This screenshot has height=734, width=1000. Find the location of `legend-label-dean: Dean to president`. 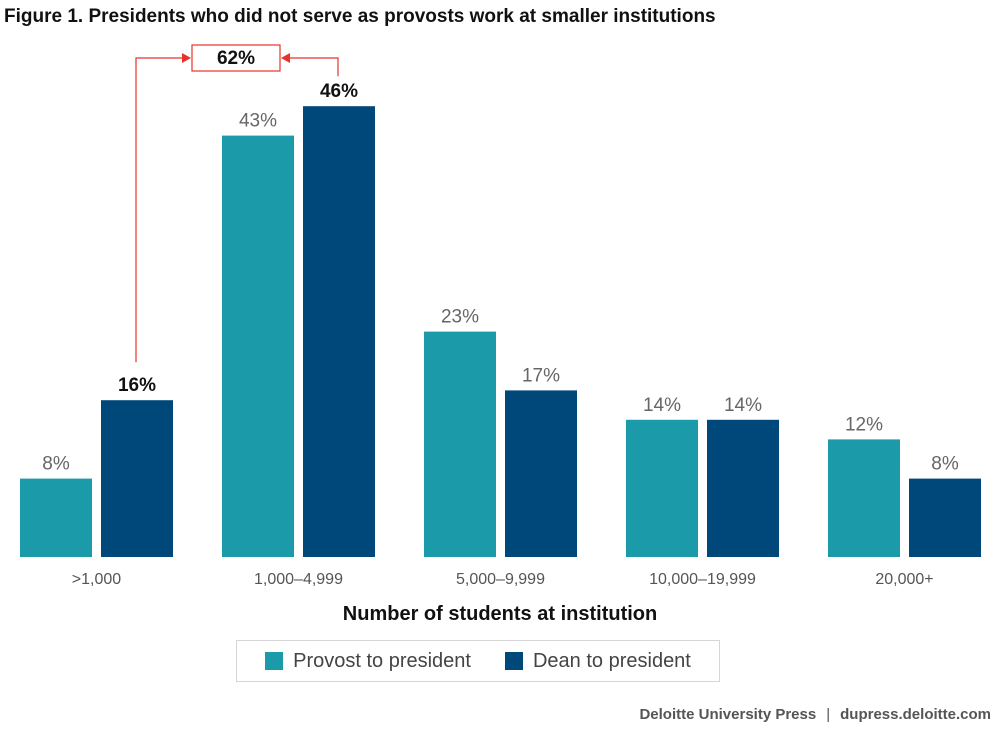

legend-label-dean: Dean to president is located at coordinates (611, 660).